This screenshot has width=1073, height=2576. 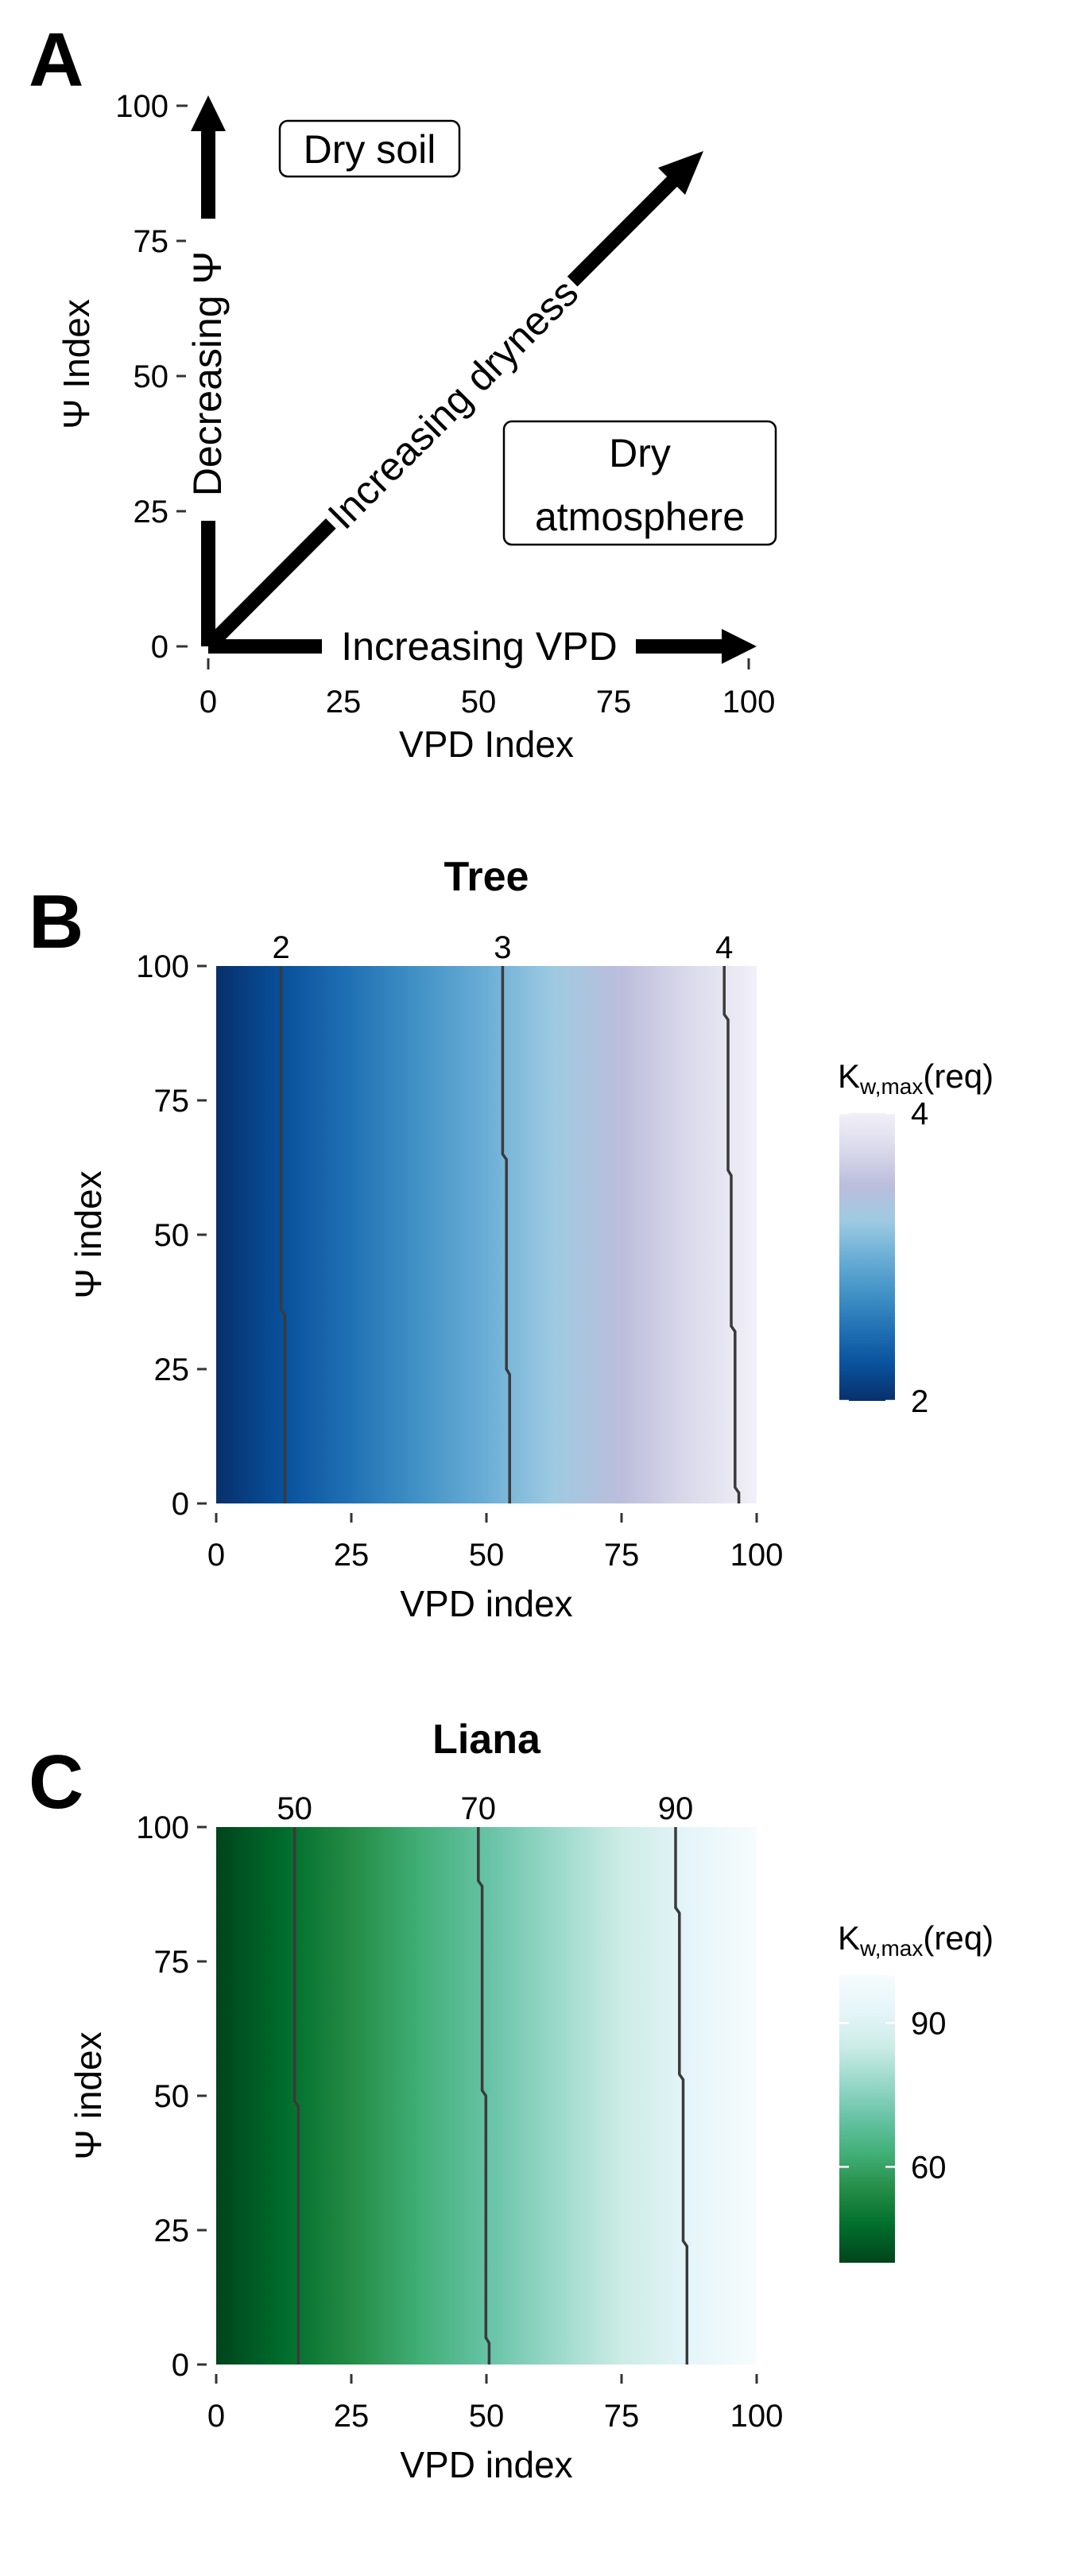 I want to click on tree-contour-label: 3, so click(x=502, y=948).